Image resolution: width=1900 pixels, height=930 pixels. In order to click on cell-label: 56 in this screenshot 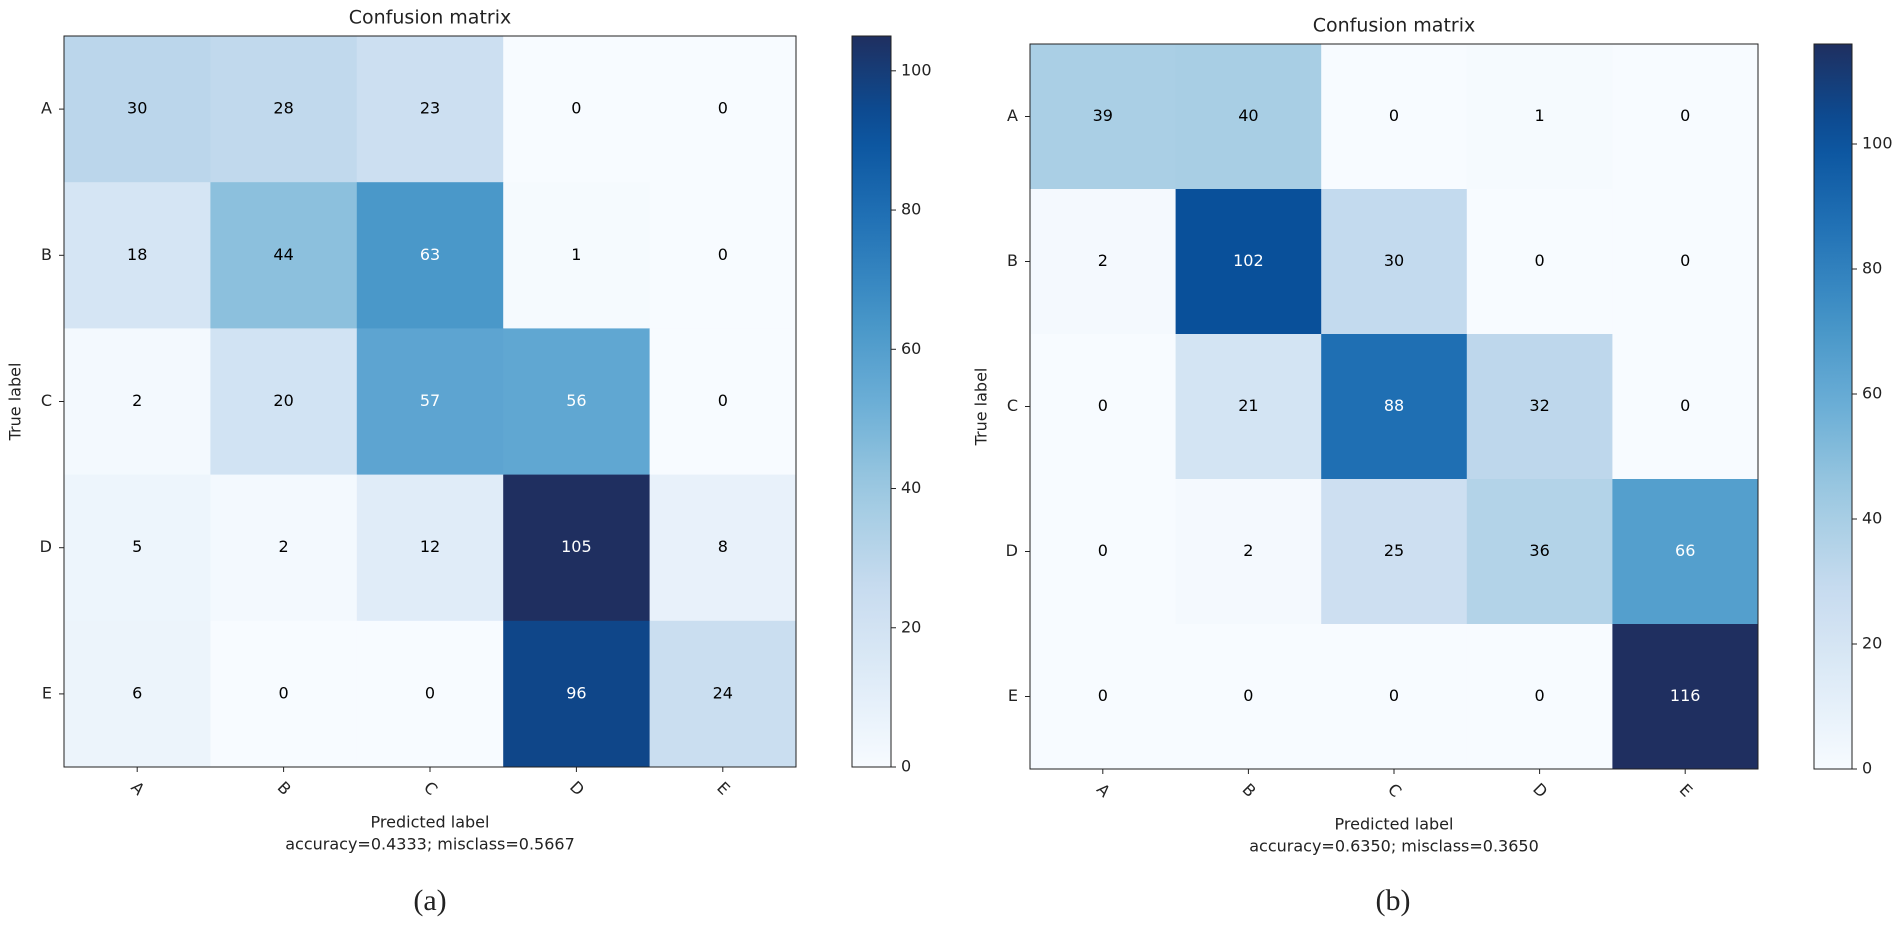, I will do `click(576, 400)`.